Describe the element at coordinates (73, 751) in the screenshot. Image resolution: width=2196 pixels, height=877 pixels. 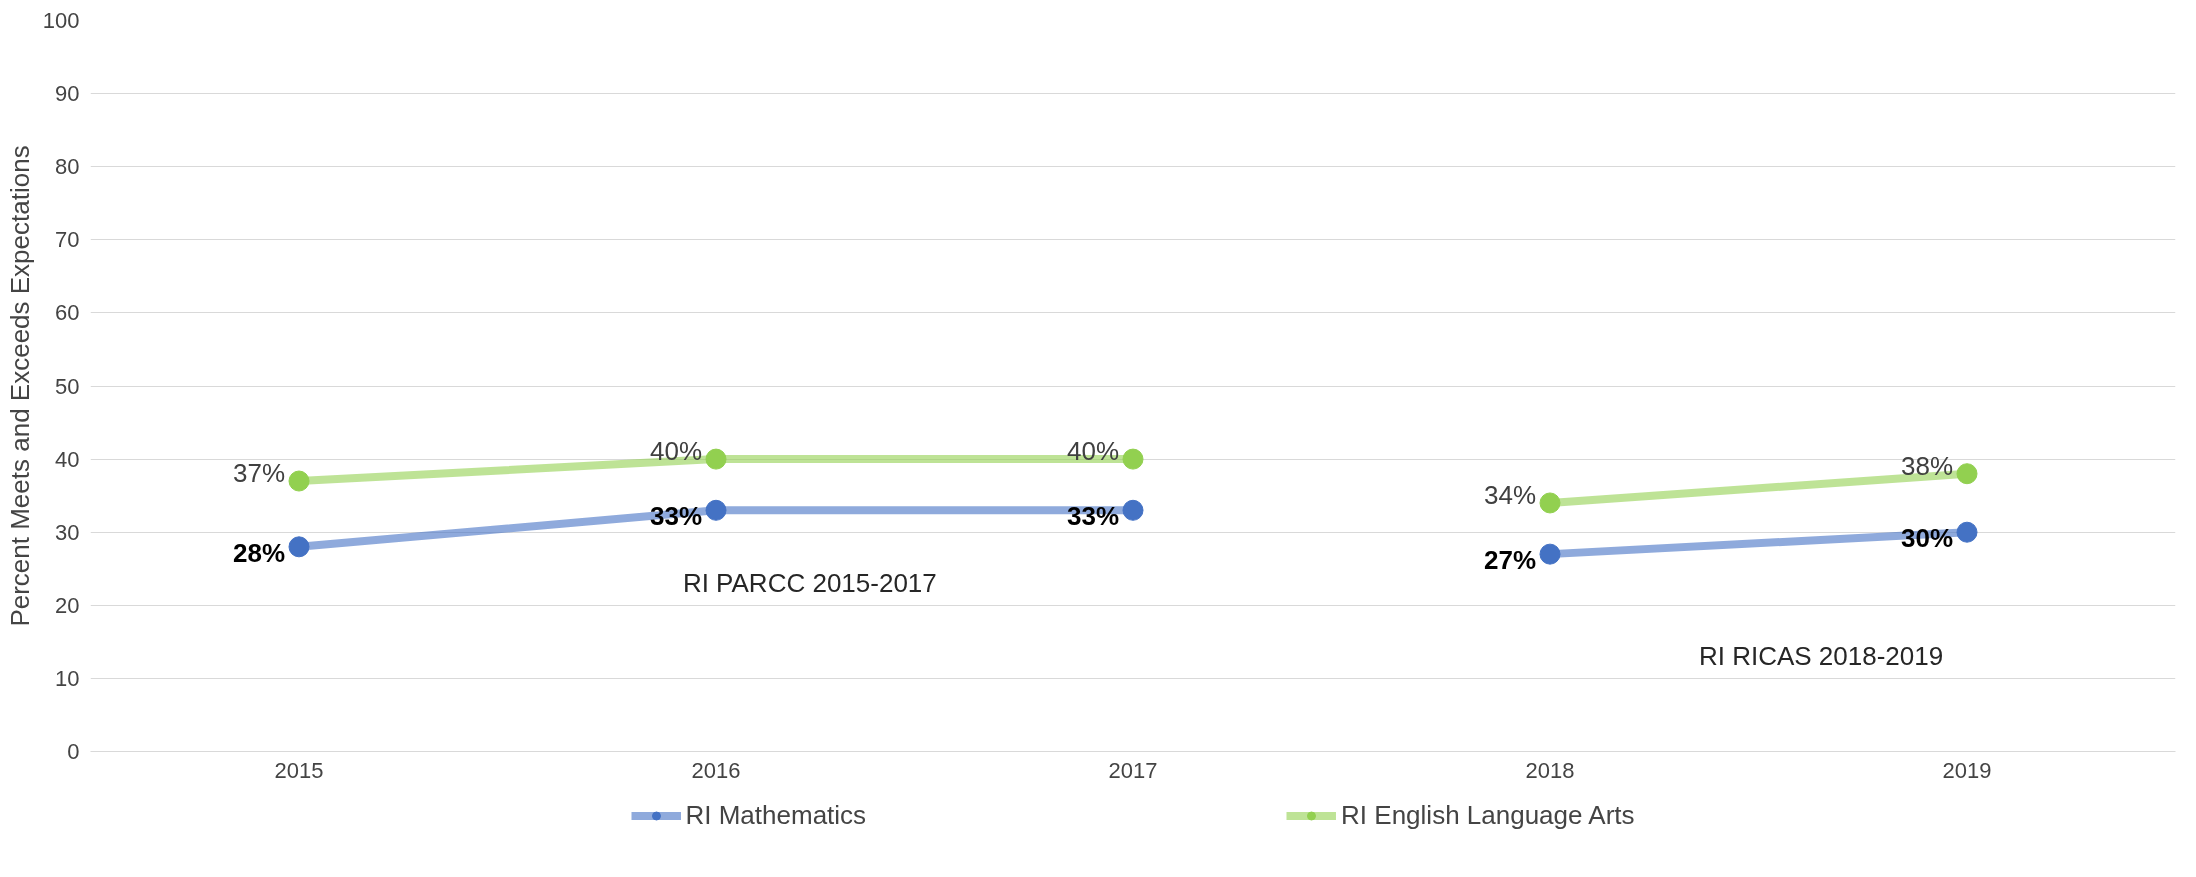
I see `y-tick-label: 0` at that location.